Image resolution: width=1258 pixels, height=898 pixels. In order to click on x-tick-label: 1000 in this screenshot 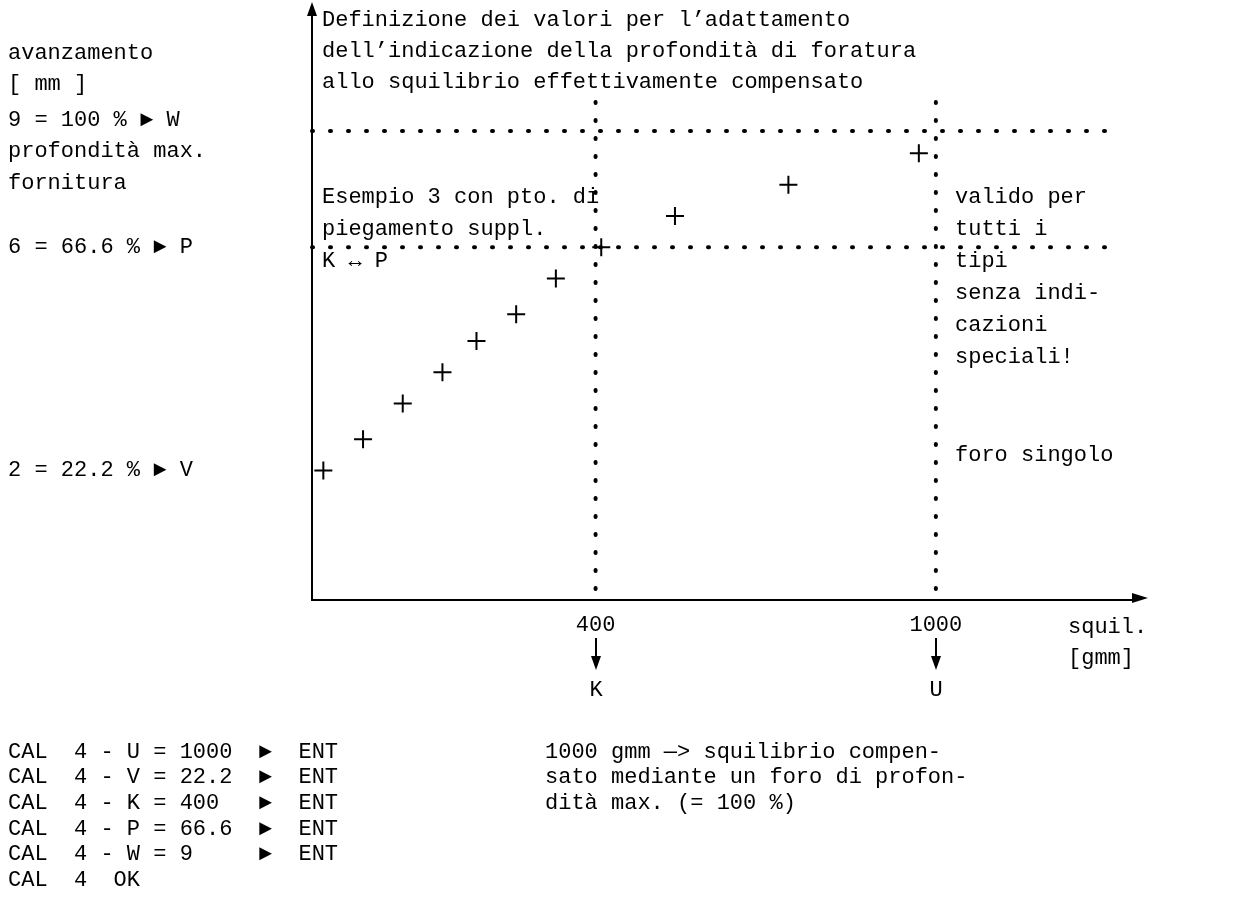, I will do `click(936, 626)`.